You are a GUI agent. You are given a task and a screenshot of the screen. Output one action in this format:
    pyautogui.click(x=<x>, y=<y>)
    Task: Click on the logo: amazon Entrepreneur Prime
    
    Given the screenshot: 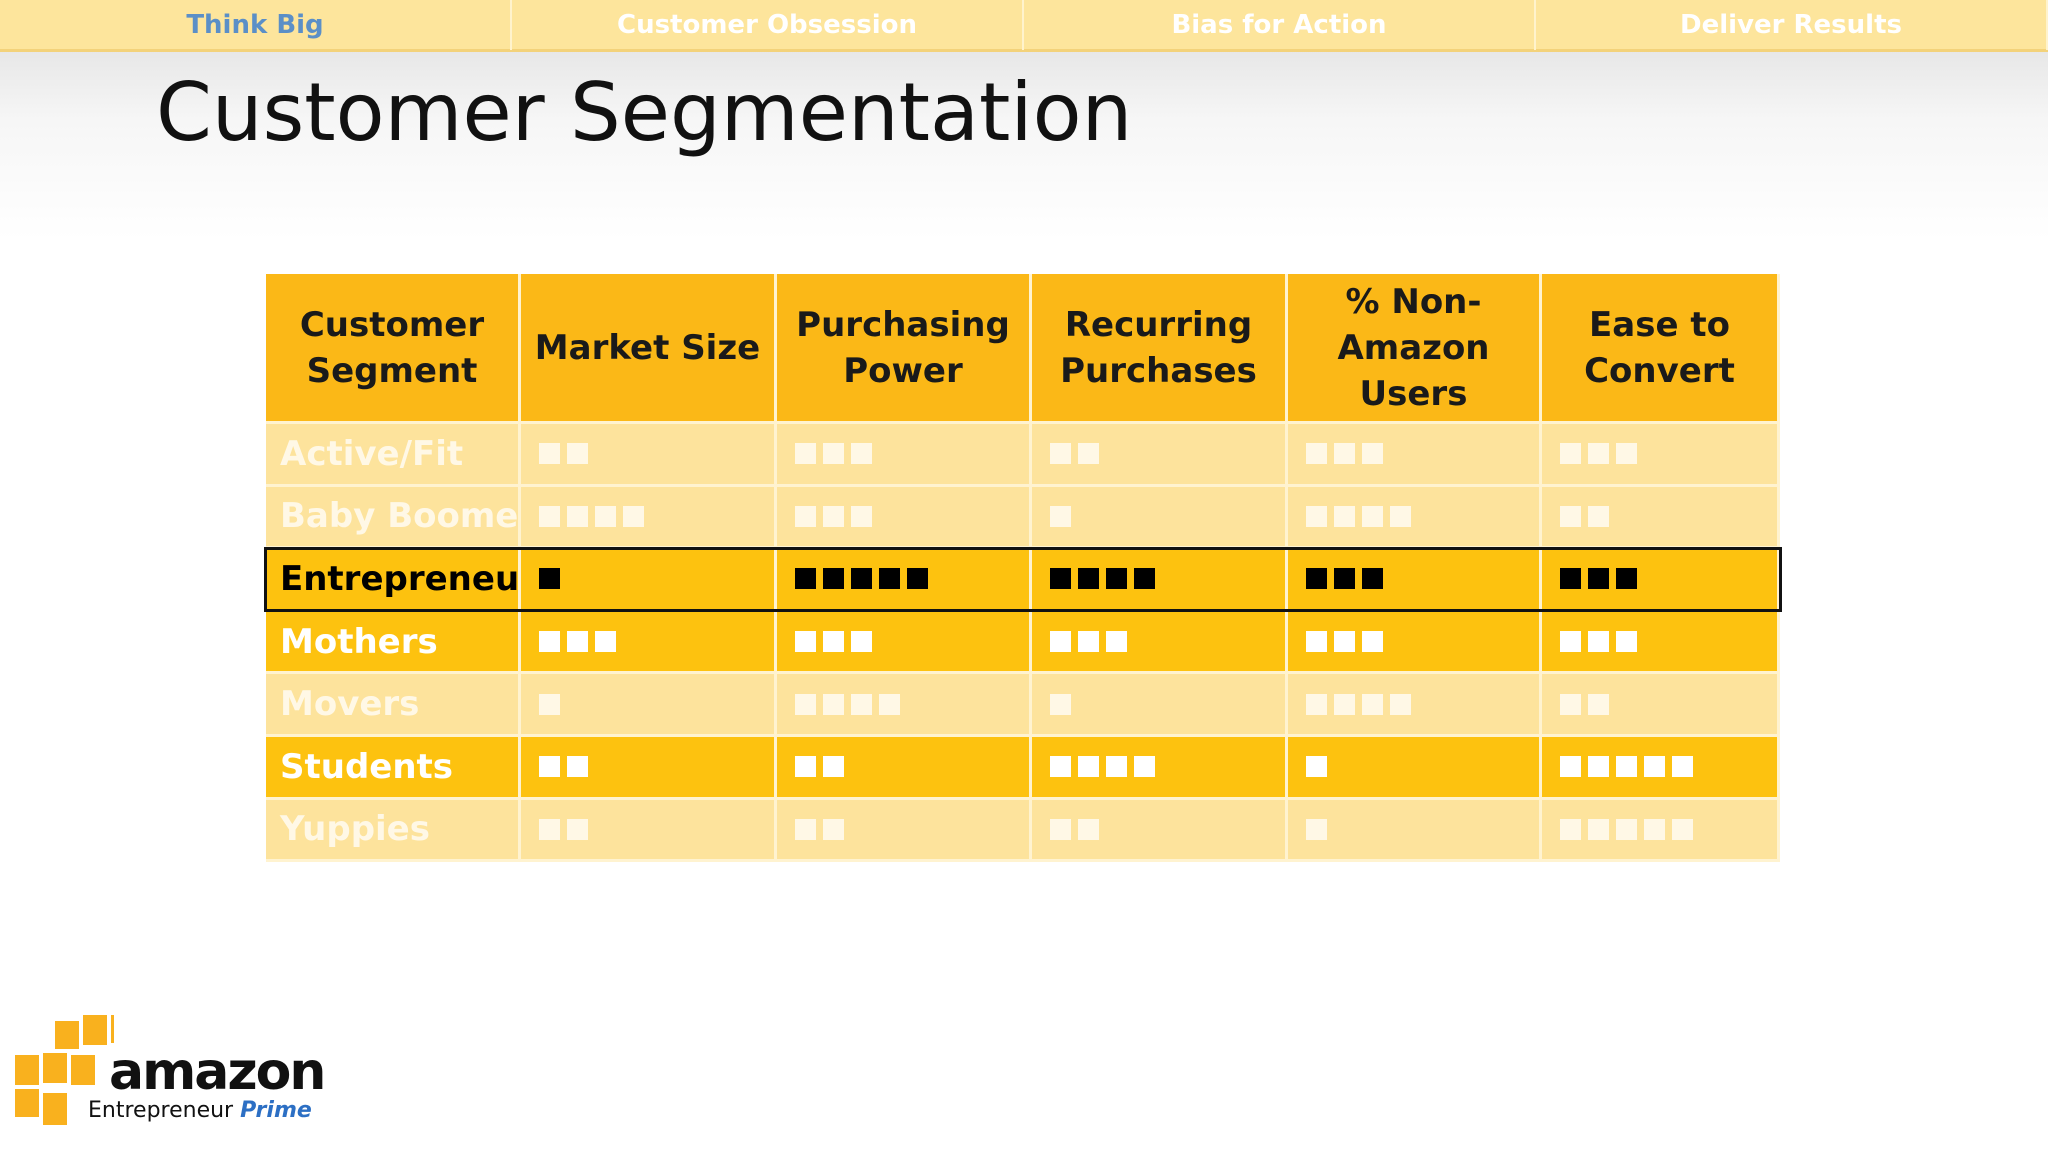 What is the action you would take?
    pyautogui.click(x=170, y=1072)
    